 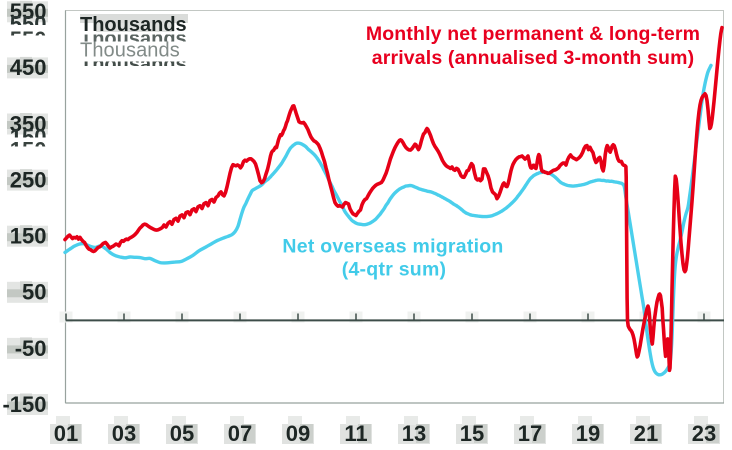 What do you see at coordinates (392, 247) in the screenshot?
I see `svg-text: Net overseas migration` at bounding box center [392, 247].